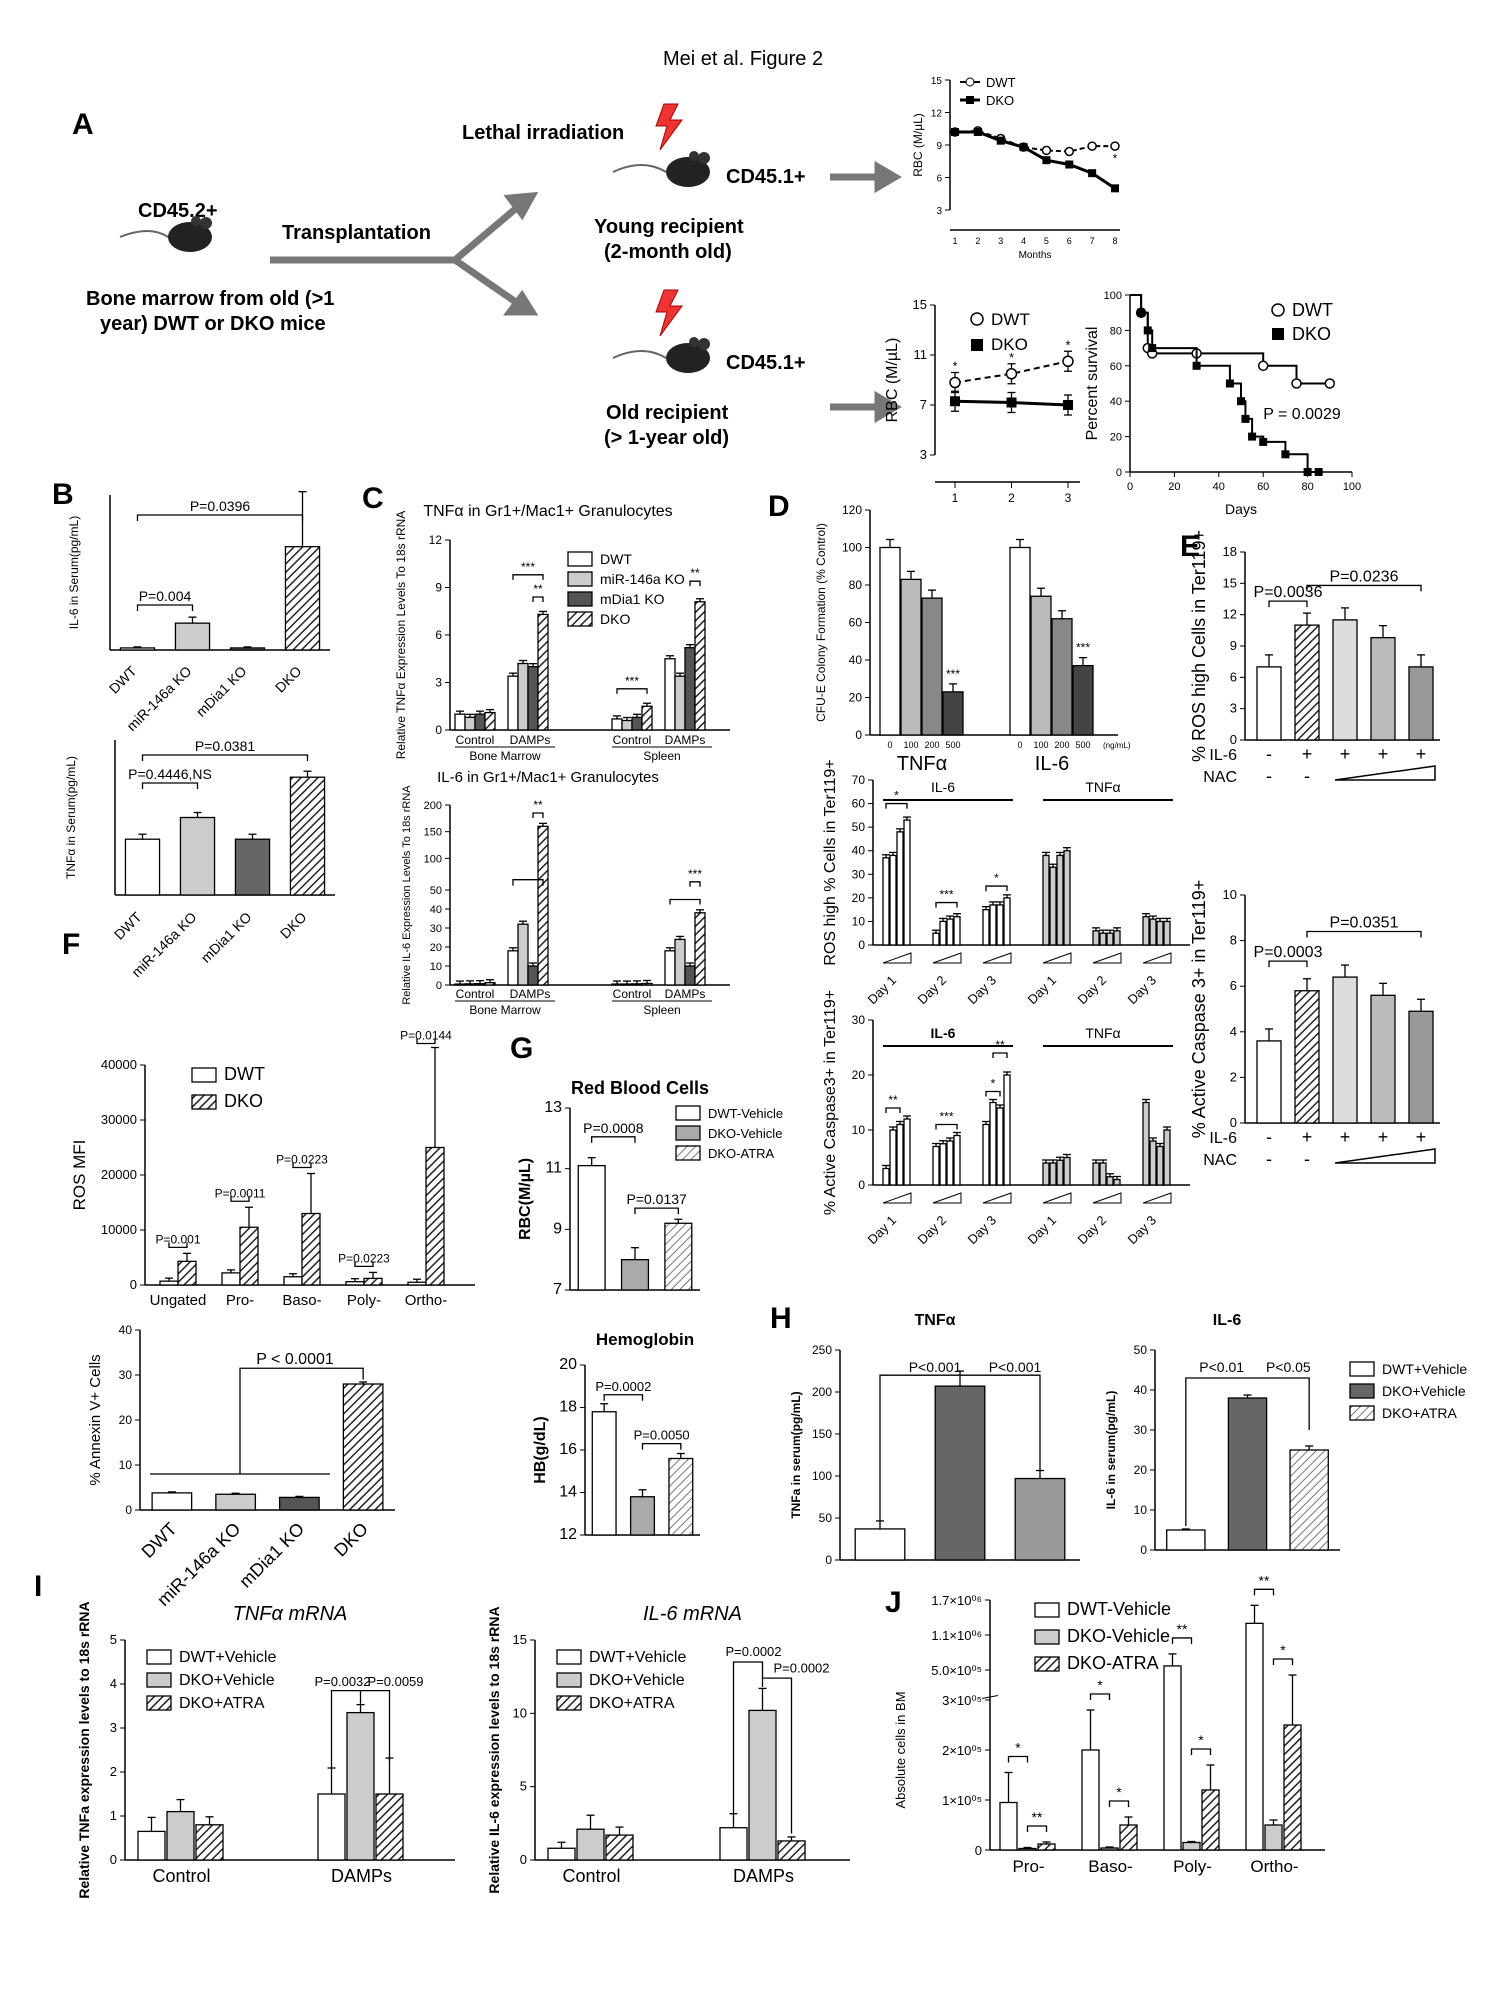 The width and height of the screenshot is (1500, 2000). Describe the element at coordinates (826, 1518) in the screenshot. I see `y-tick-label: 50` at that location.